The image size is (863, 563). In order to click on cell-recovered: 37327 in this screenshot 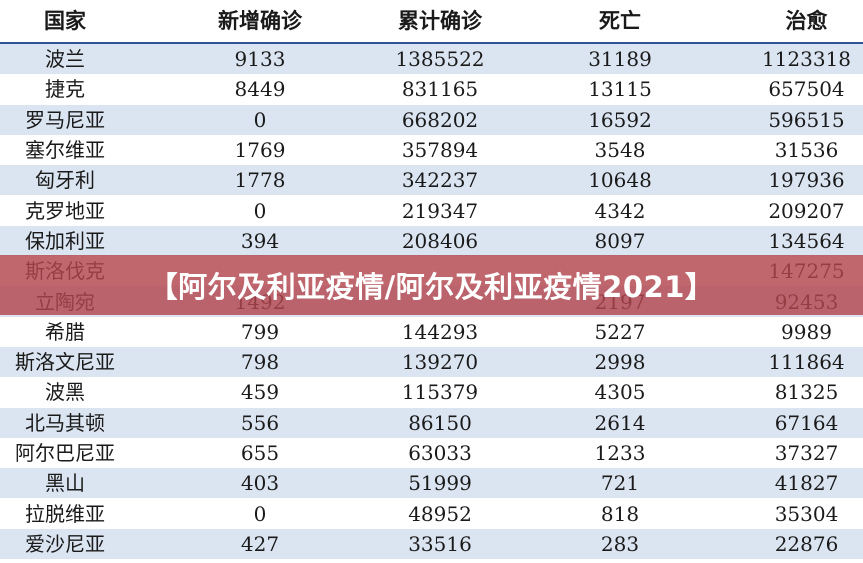, I will do `click(806, 453)`.